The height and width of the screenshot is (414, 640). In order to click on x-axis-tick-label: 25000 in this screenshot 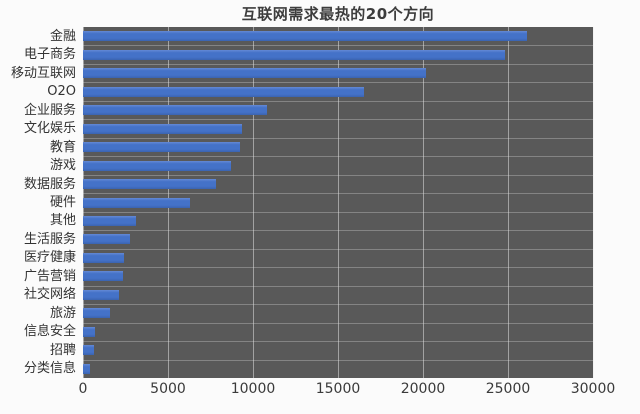, I will do `click(508, 389)`.